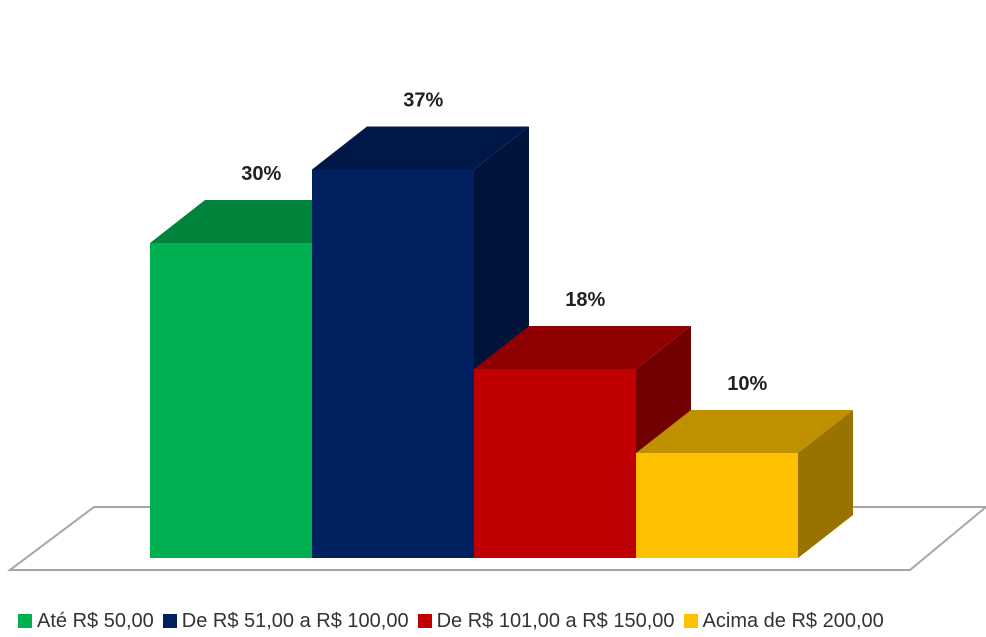 The image size is (986, 637). Describe the element at coordinates (423, 101) in the screenshot. I see `data-label: 37%` at that location.